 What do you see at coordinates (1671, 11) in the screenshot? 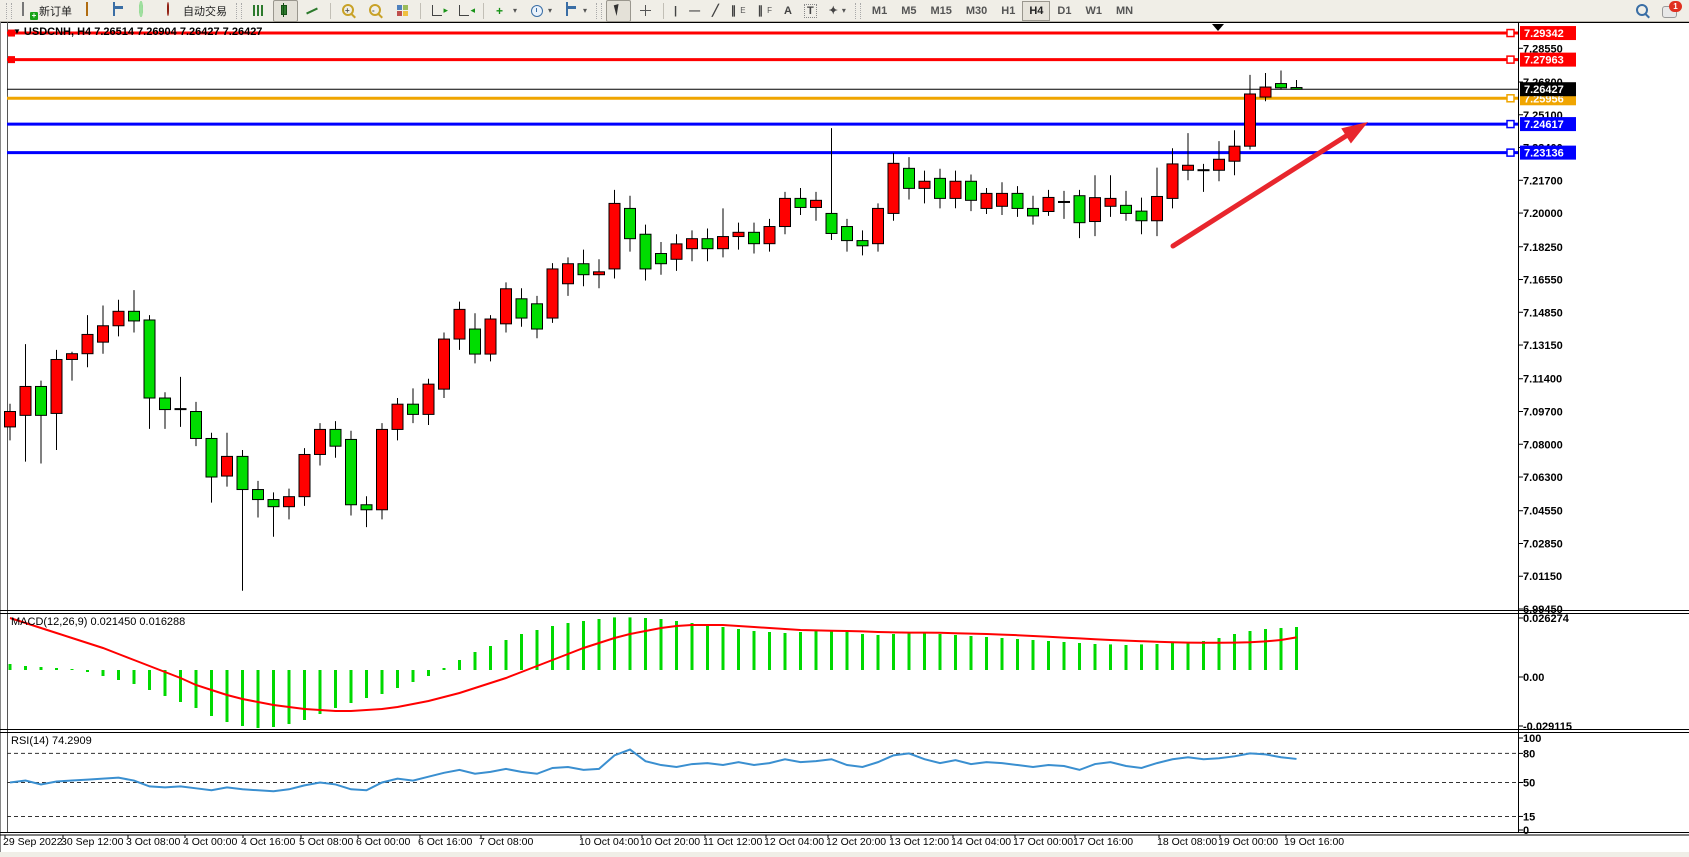
I see `chat-button: 1` at bounding box center [1671, 11].